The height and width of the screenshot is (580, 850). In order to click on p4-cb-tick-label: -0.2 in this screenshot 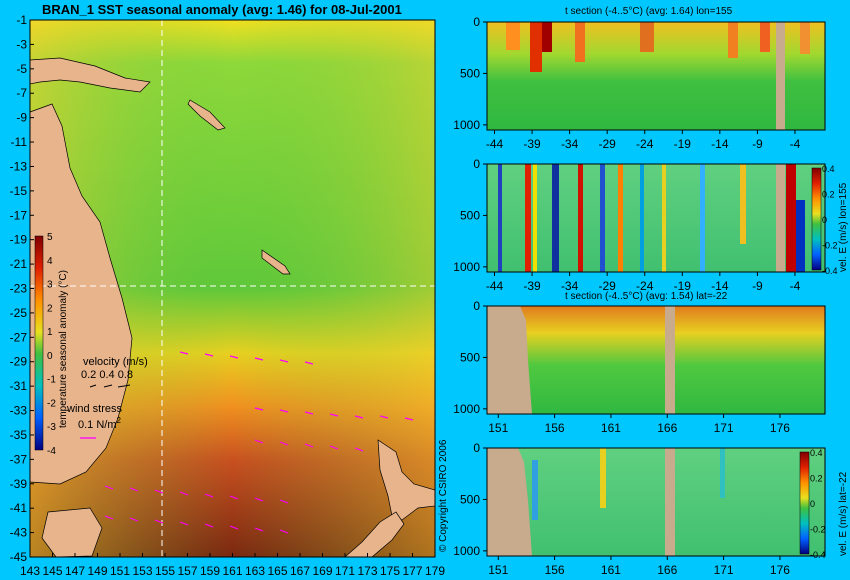, I will do `click(818, 530)`.